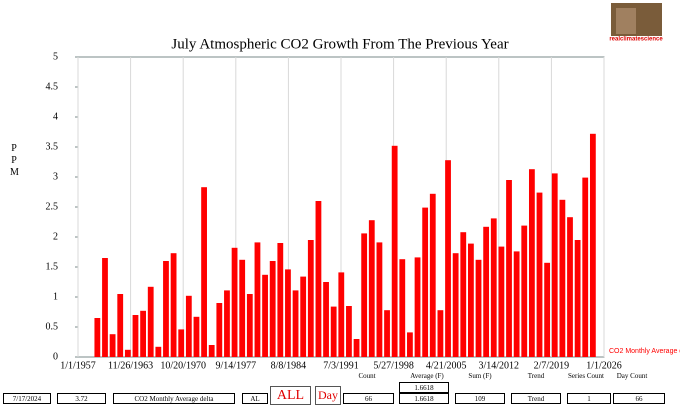  I want to click on header-label: Count, so click(367, 376).